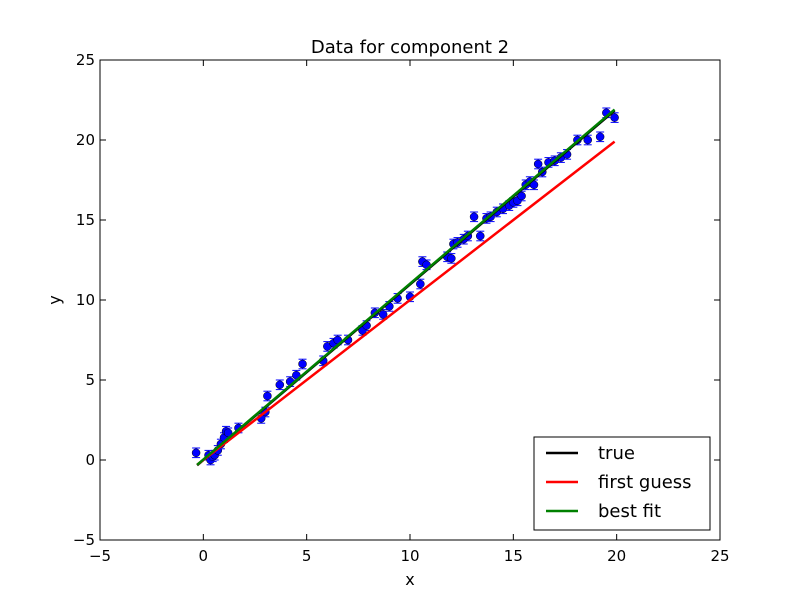 The height and width of the screenshot is (600, 800). I want to click on y-tick-label: −5, so click(84, 540).